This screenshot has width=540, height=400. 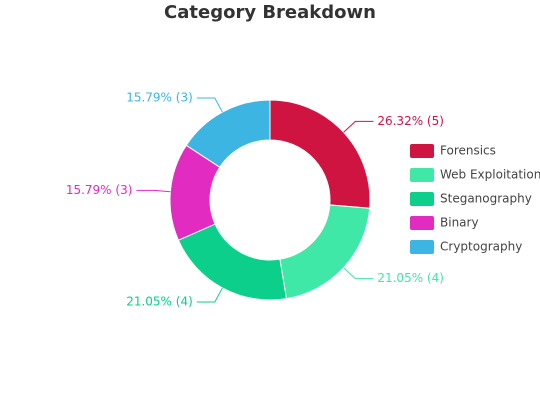 I want to click on legend-label: Cryptography, so click(x=481, y=247).